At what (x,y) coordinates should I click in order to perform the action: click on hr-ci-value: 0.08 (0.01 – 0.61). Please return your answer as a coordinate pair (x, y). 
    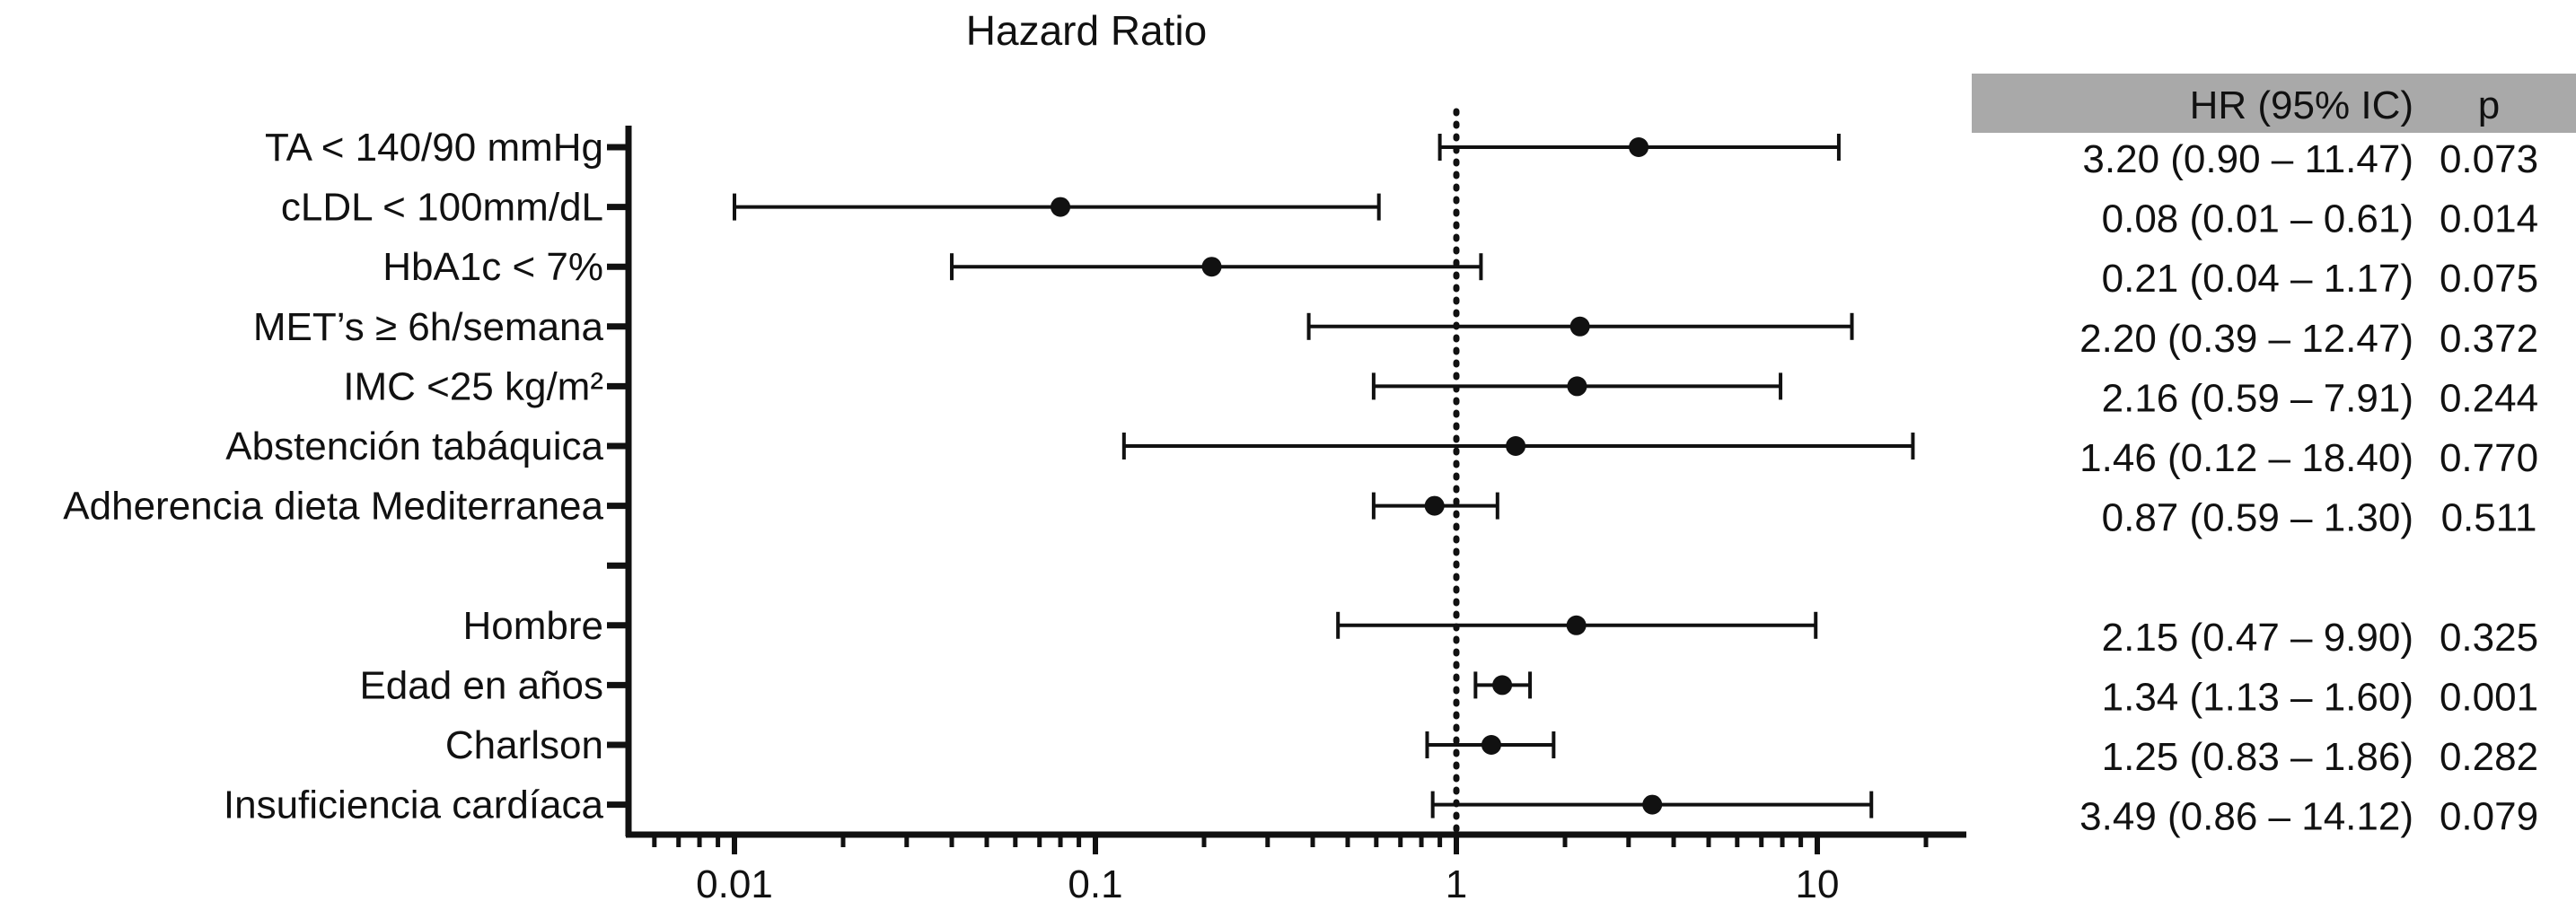
    Looking at the image, I should click on (2257, 219).